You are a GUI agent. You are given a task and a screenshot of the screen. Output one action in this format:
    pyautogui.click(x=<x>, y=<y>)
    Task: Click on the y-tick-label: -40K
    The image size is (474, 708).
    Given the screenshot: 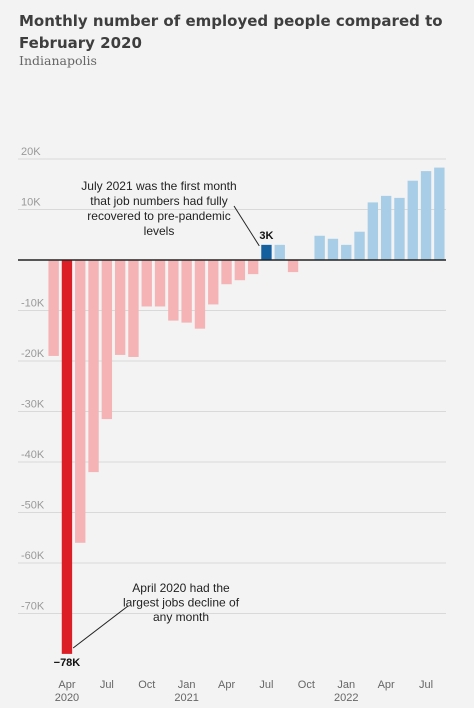 What is the action you would take?
    pyautogui.click(x=33, y=455)
    